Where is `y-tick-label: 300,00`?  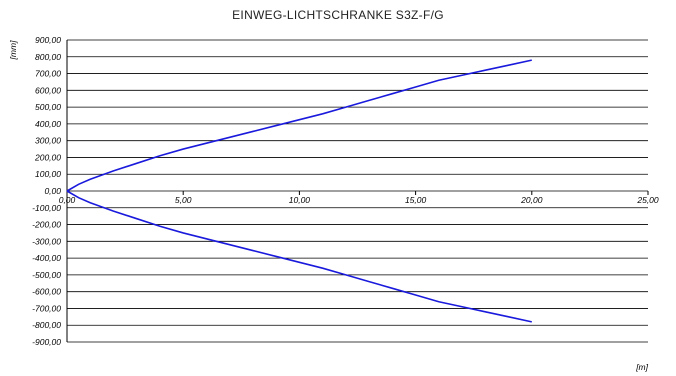 y-tick-label: 300,00 is located at coordinates (48, 141).